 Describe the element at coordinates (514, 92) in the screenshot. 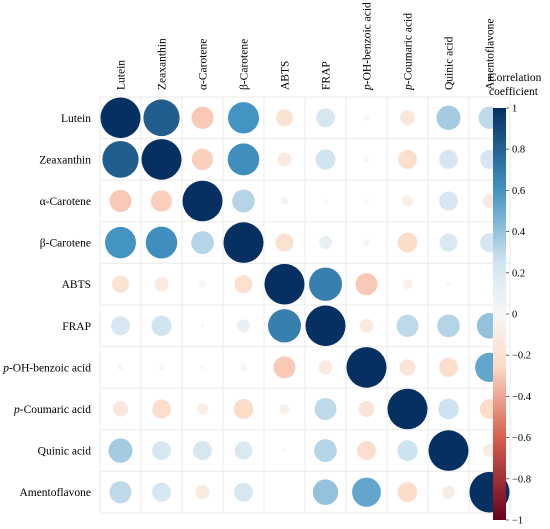

I see `colorbar-title-line-2: coefficient` at that location.